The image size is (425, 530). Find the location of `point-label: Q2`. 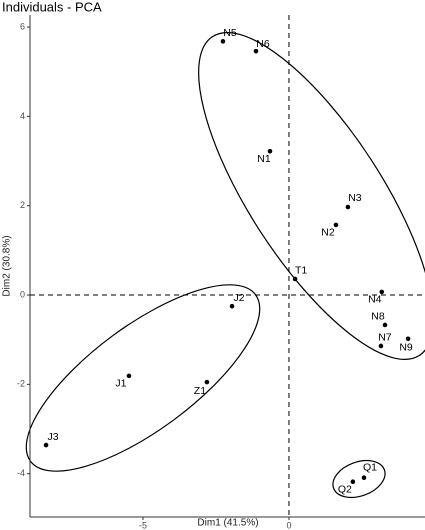

point-label: Q2 is located at coordinates (345, 489).